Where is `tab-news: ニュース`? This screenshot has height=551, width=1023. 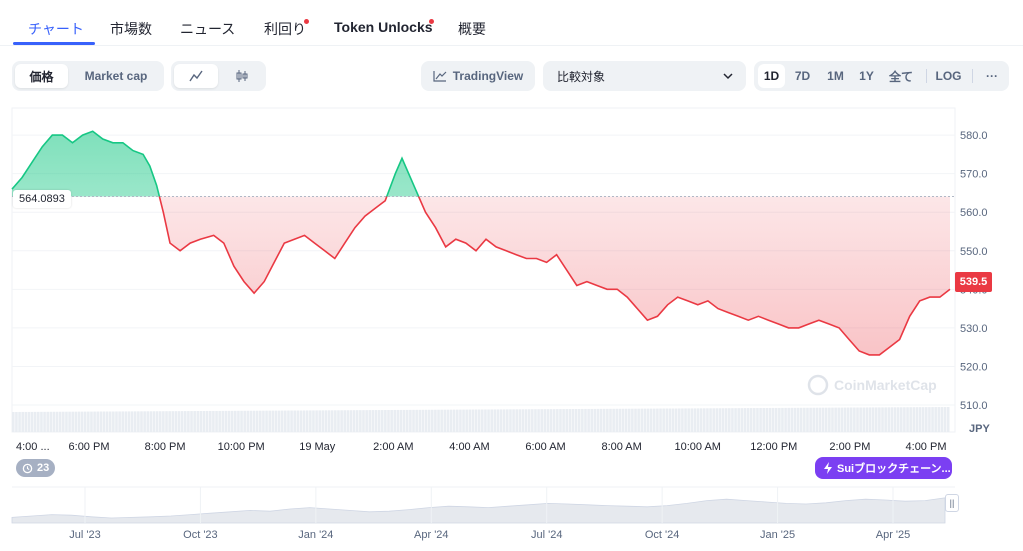
tab-news: ニュース is located at coordinates (208, 29).